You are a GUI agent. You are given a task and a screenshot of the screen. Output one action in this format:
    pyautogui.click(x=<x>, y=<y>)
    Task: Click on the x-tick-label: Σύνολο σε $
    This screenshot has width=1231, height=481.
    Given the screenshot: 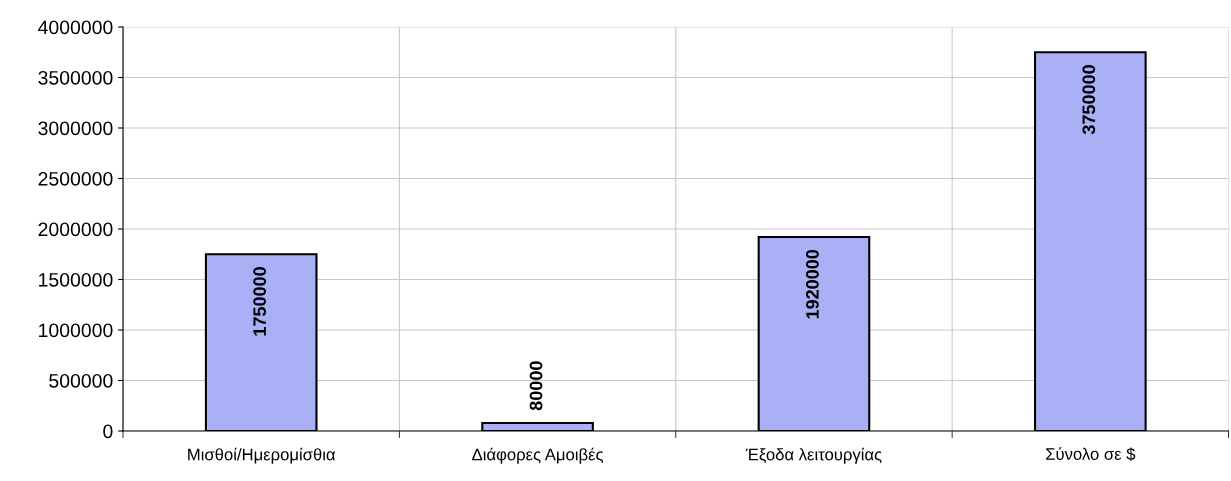 What is the action you would take?
    pyautogui.click(x=1091, y=454)
    